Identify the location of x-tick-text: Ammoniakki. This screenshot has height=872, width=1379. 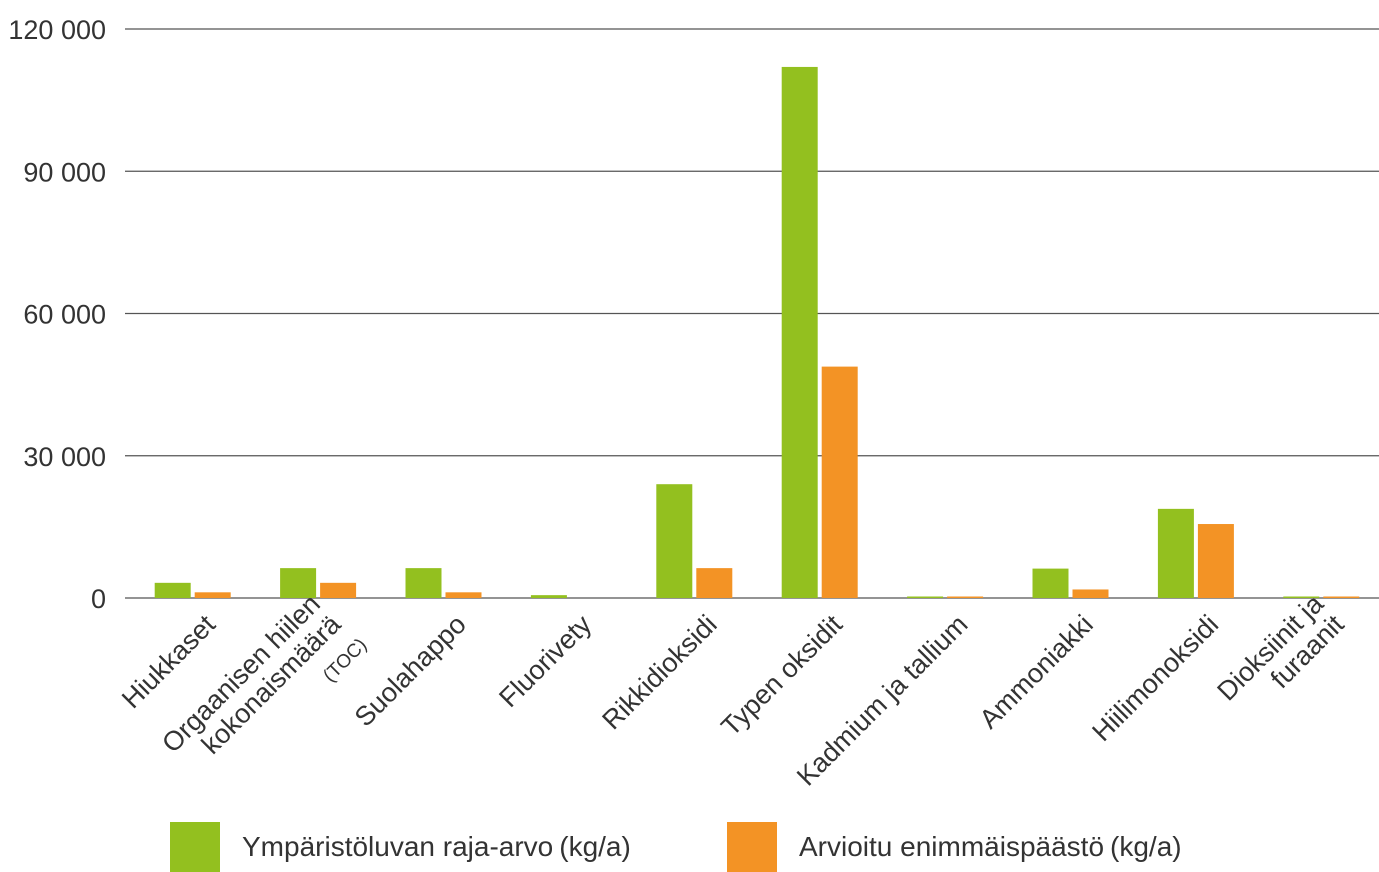
(1036, 671).